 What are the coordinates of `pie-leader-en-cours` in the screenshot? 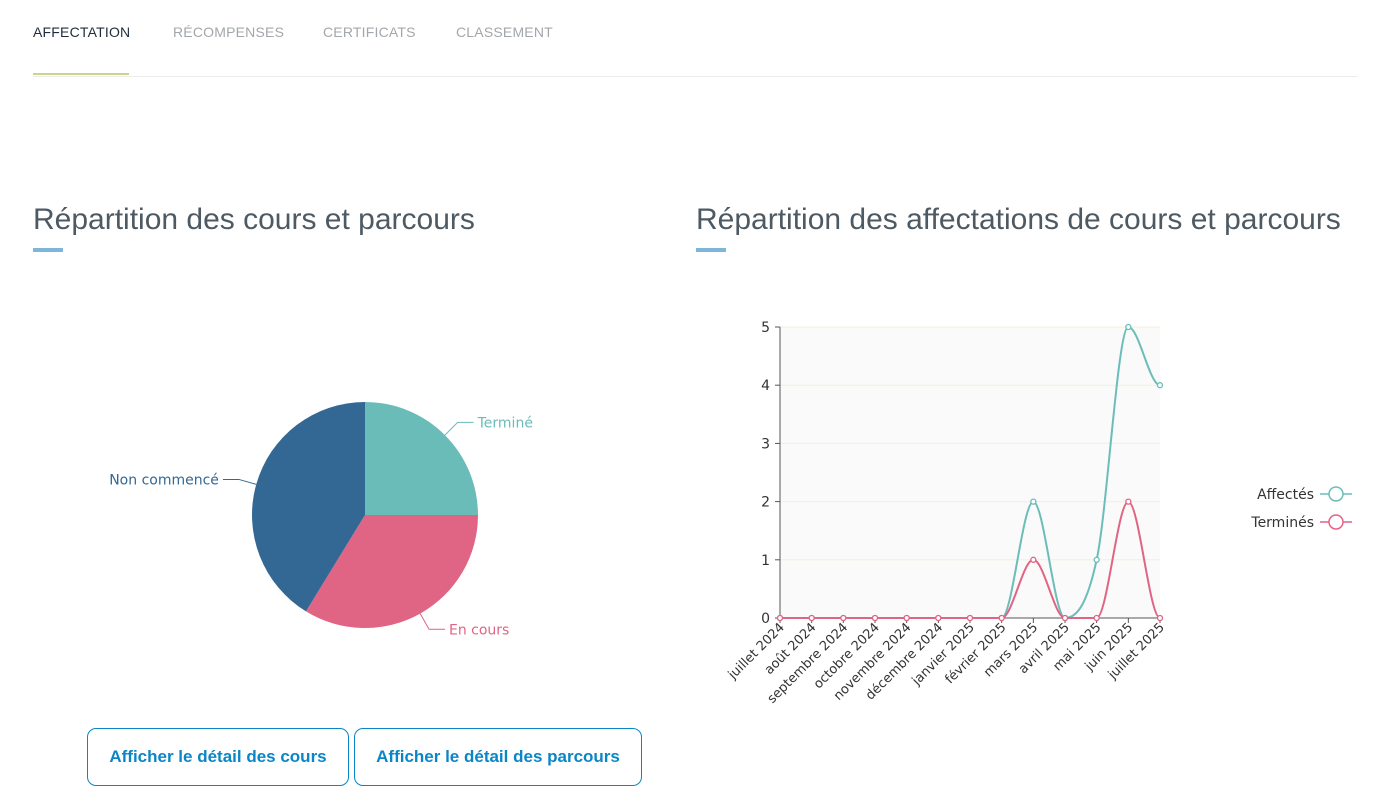 It's located at (432, 621).